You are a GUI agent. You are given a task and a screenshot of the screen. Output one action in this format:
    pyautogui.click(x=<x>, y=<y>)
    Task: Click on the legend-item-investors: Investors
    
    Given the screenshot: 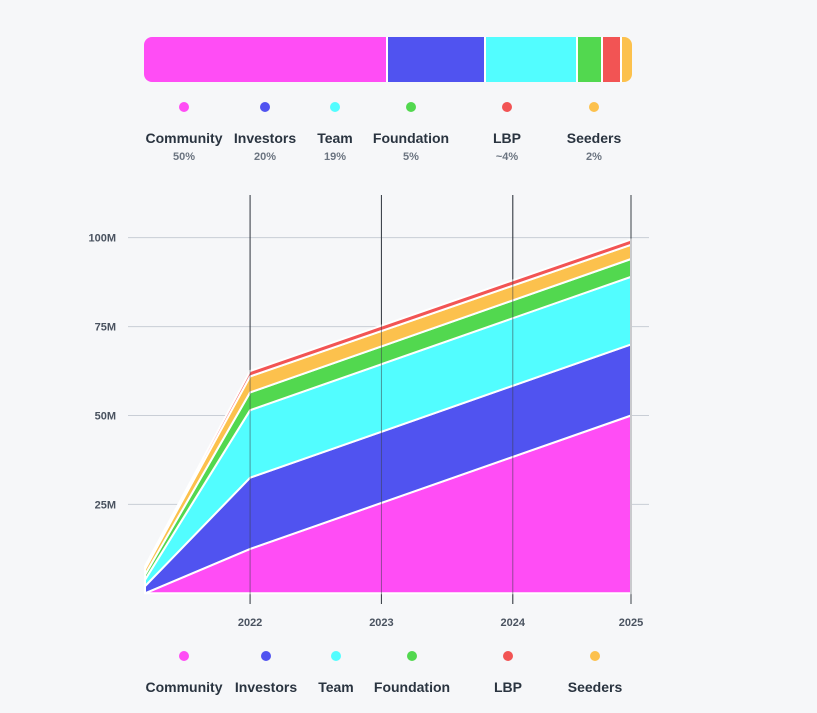 What is the action you would take?
    pyautogui.click(x=266, y=673)
    